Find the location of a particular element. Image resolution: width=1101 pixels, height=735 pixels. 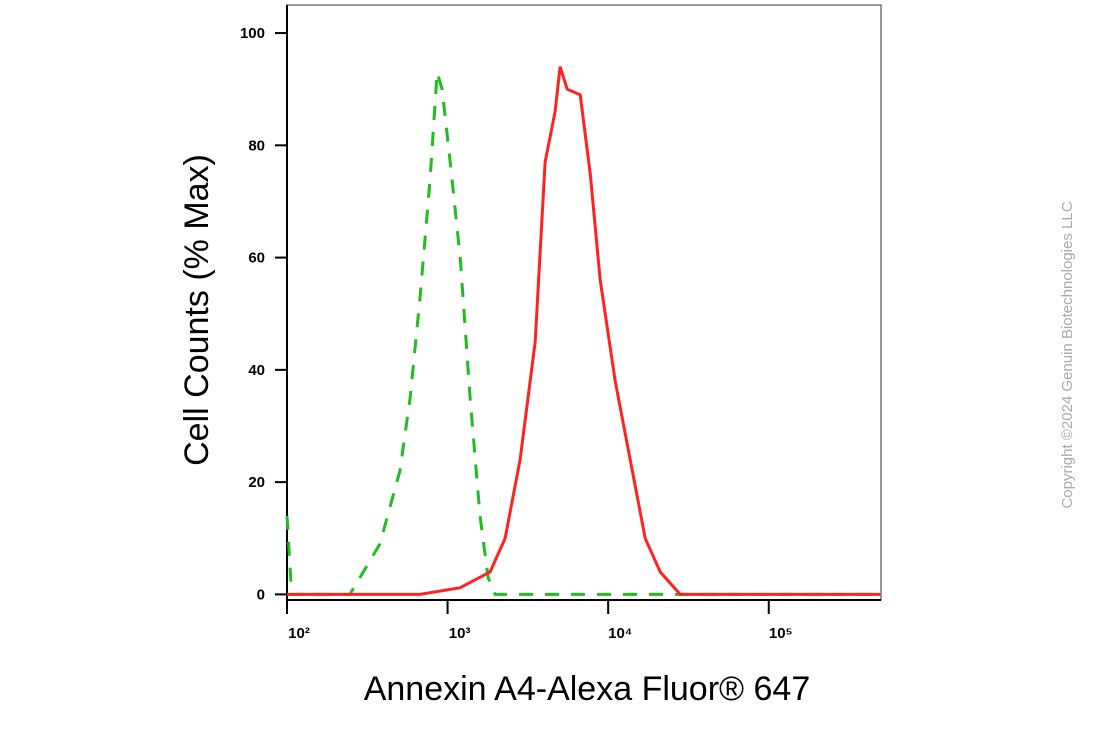

y-tick-label: 20 is located at coordinates (256, 482).